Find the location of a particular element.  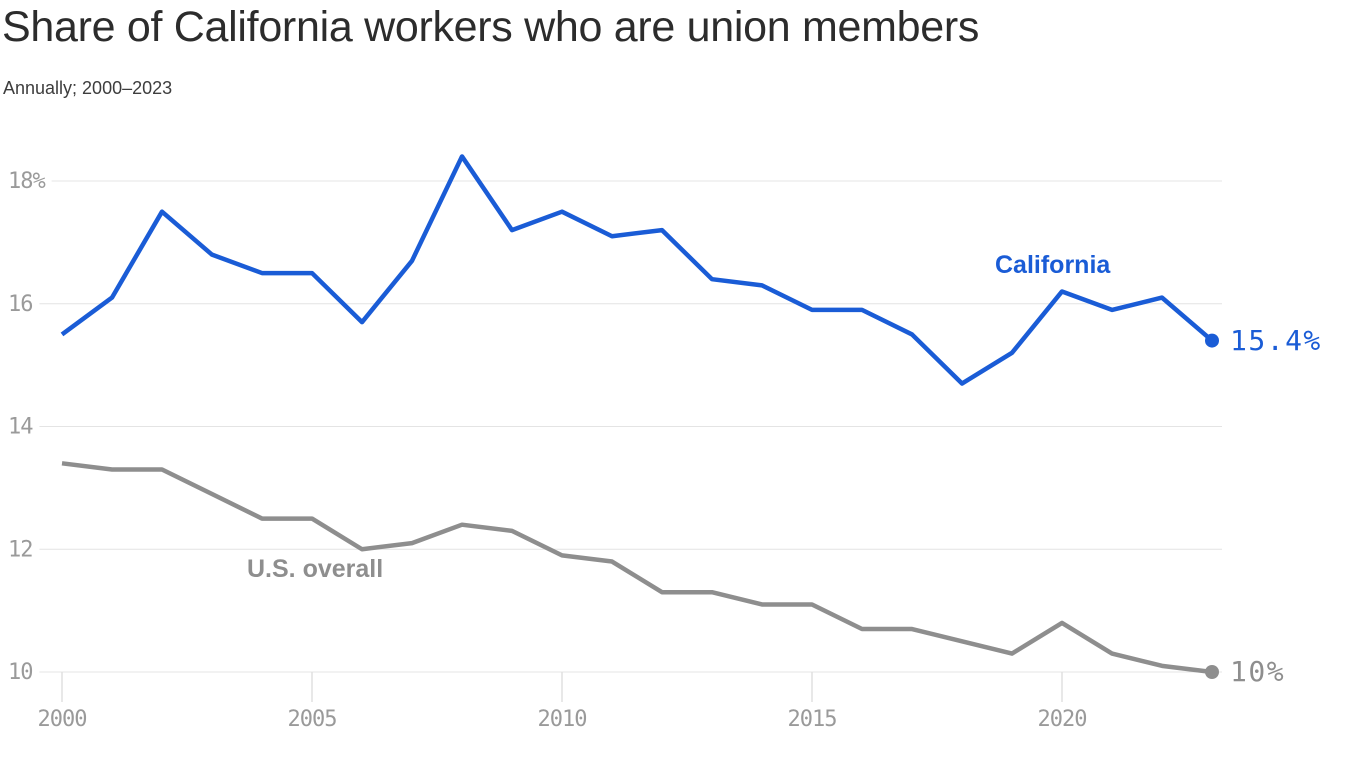

y-axis-label-14: 14 is located at coordinates (20, 427).